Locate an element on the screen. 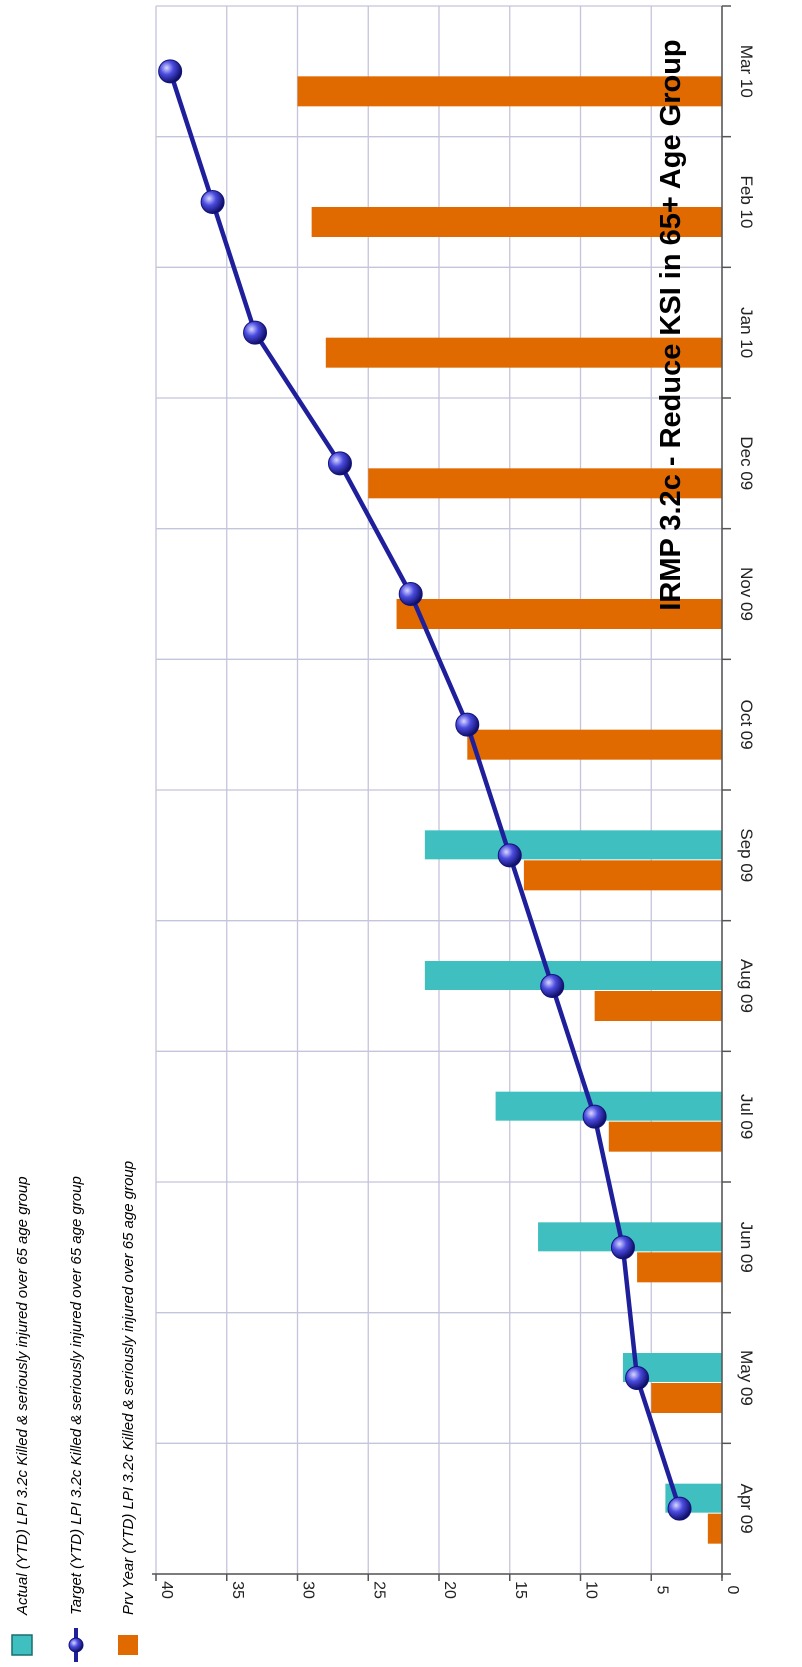 The width and height of the screenshot is (802, 1667). category-label-9: Jan 10 is located at coordinates (746, 332).